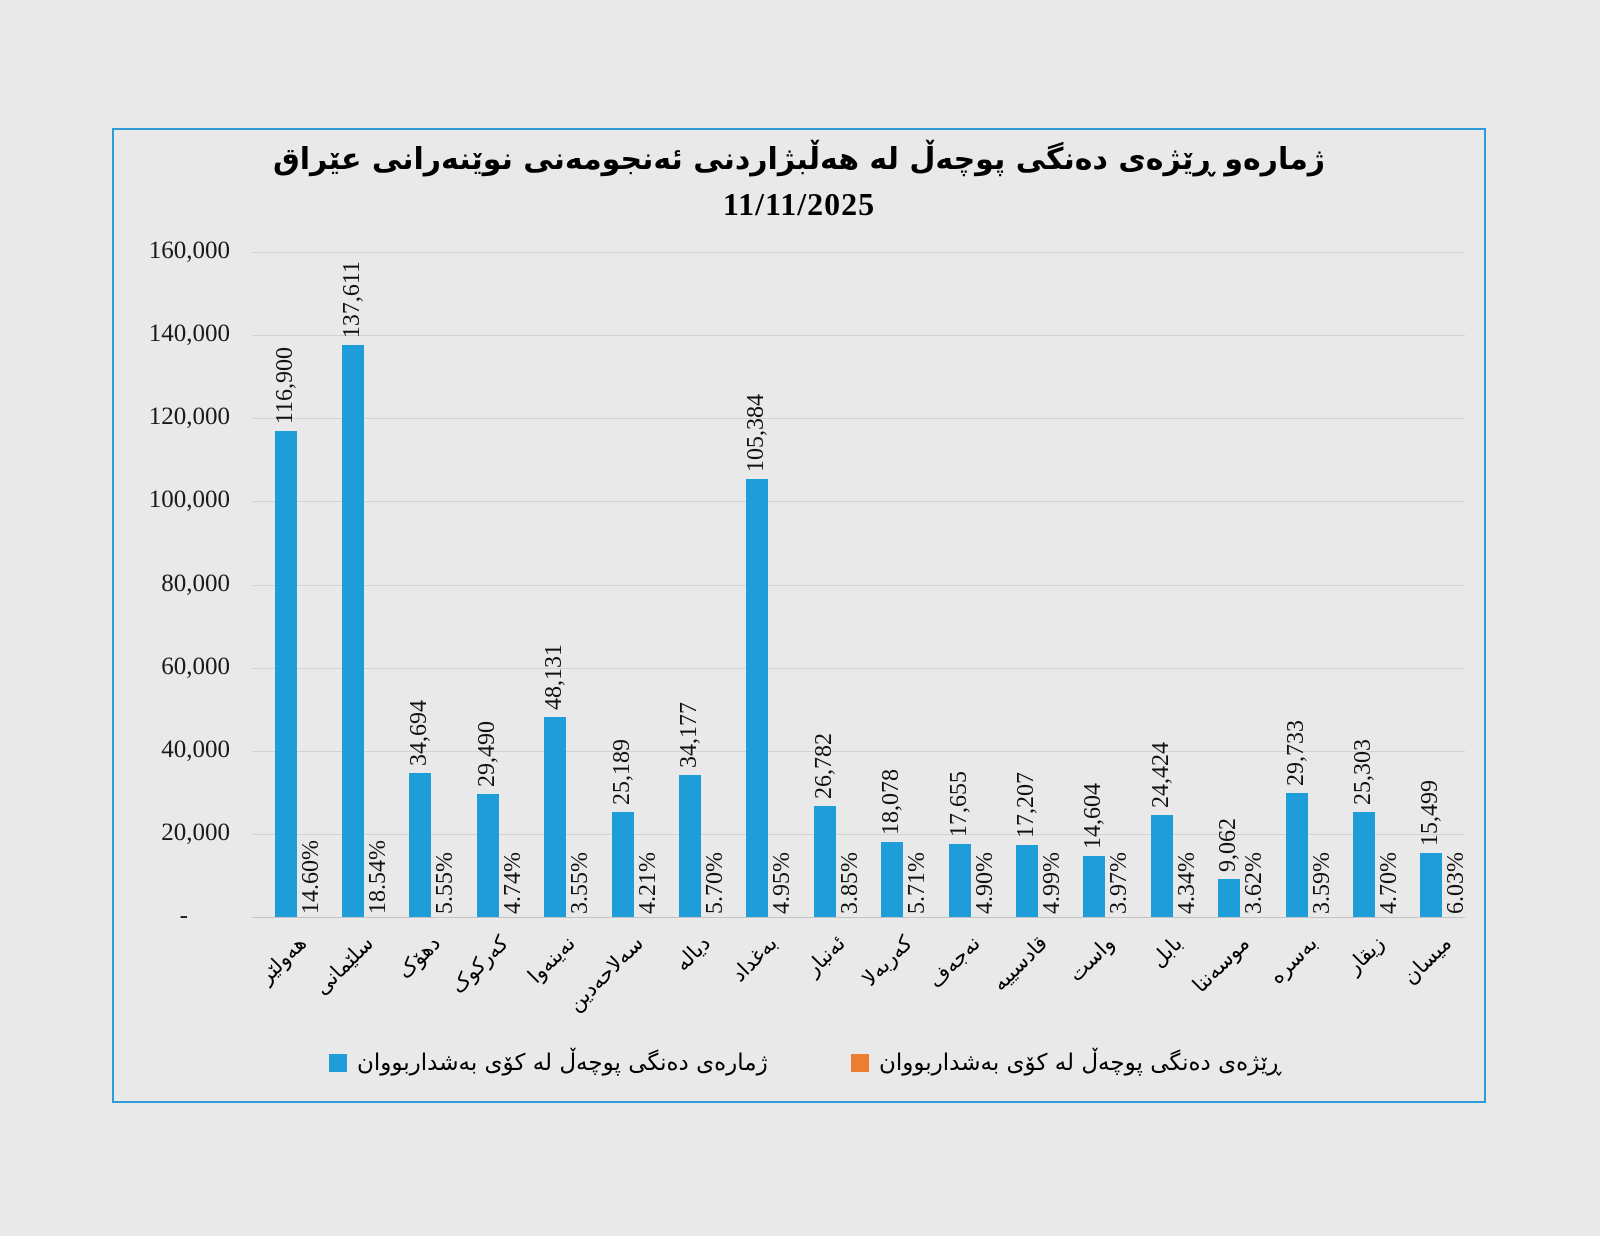  What do you see at coordinates (1092, 959) in the screenshot?
I see `x-category-label: واست` at bounding box center [1092, 959].